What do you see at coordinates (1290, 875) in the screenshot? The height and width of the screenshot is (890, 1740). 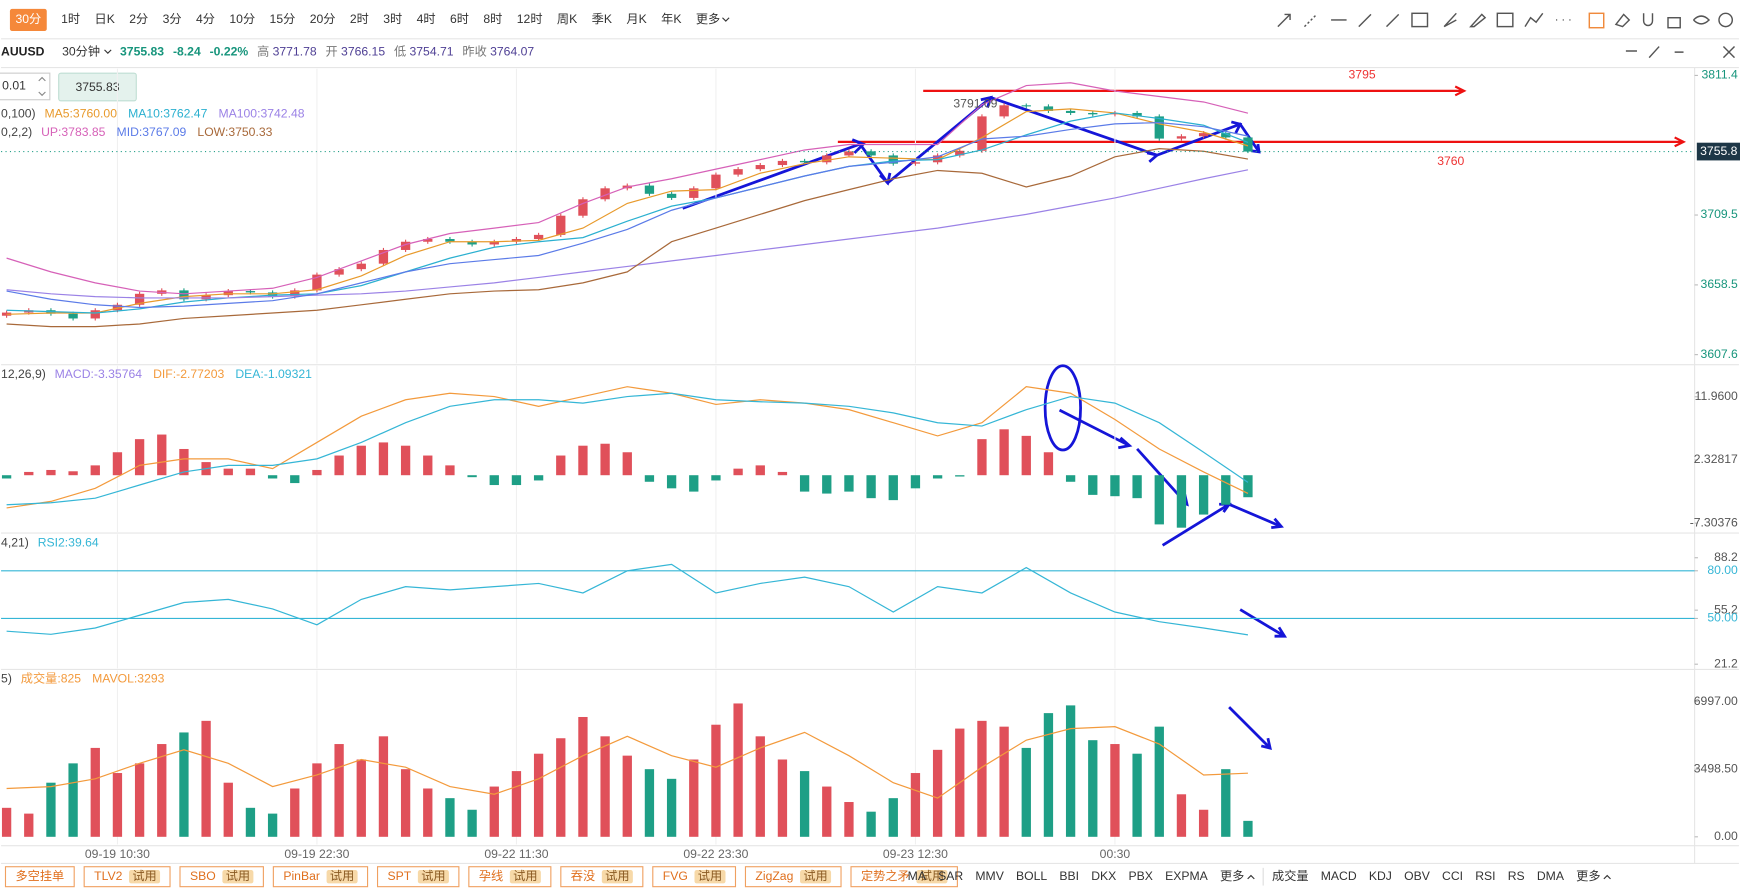 I see `sub-indicator: 成交量` at bounding box center [1290, 875].